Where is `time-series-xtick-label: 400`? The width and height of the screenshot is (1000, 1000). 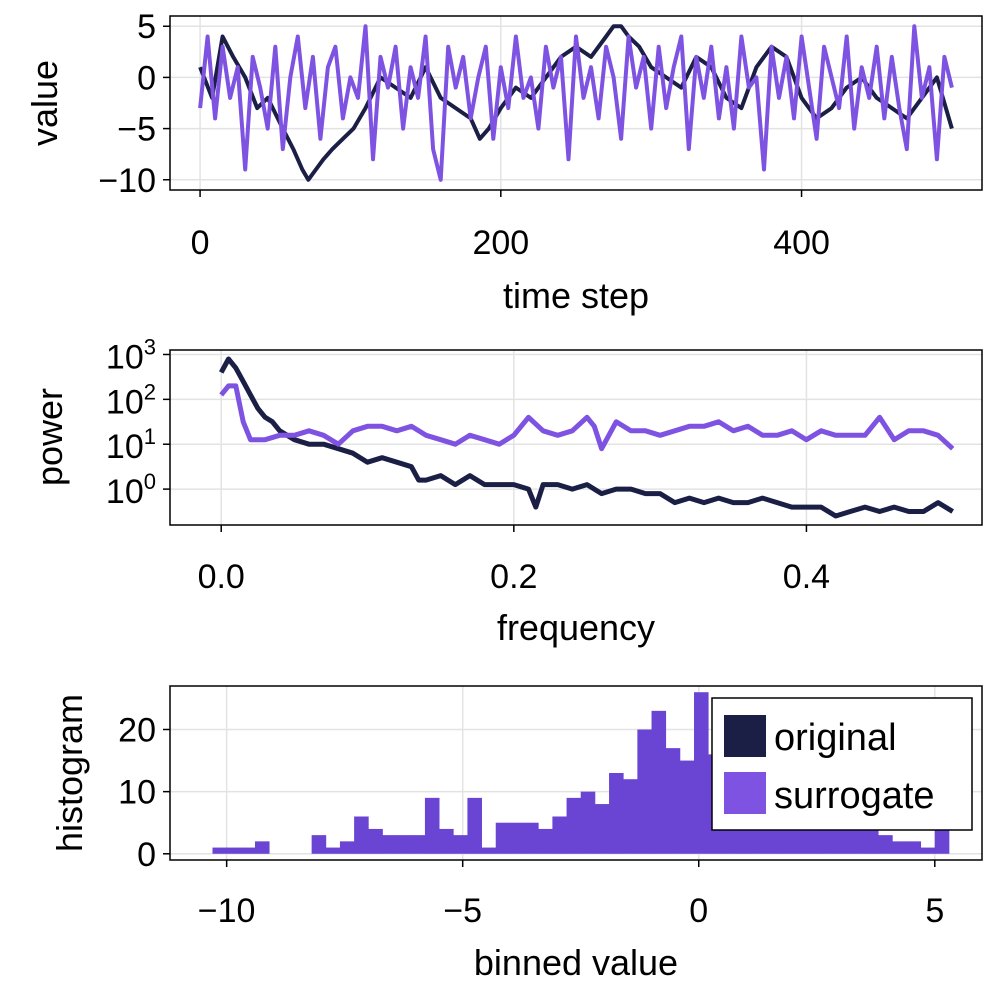 time-series-xtick-label: 400 is located at coordinates (801, 243).